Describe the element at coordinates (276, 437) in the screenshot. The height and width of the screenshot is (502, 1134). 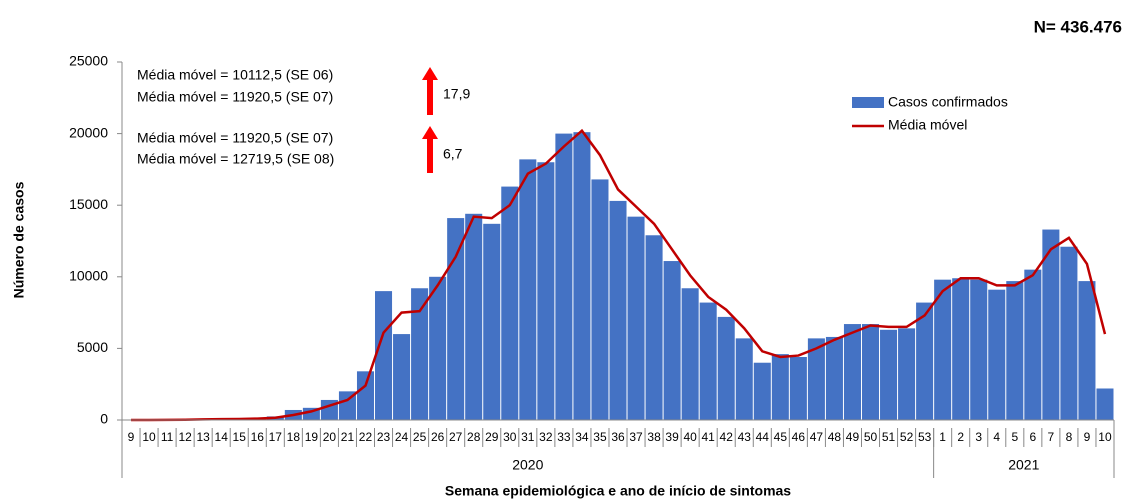
I see `x-tick-label: 17` at that location.